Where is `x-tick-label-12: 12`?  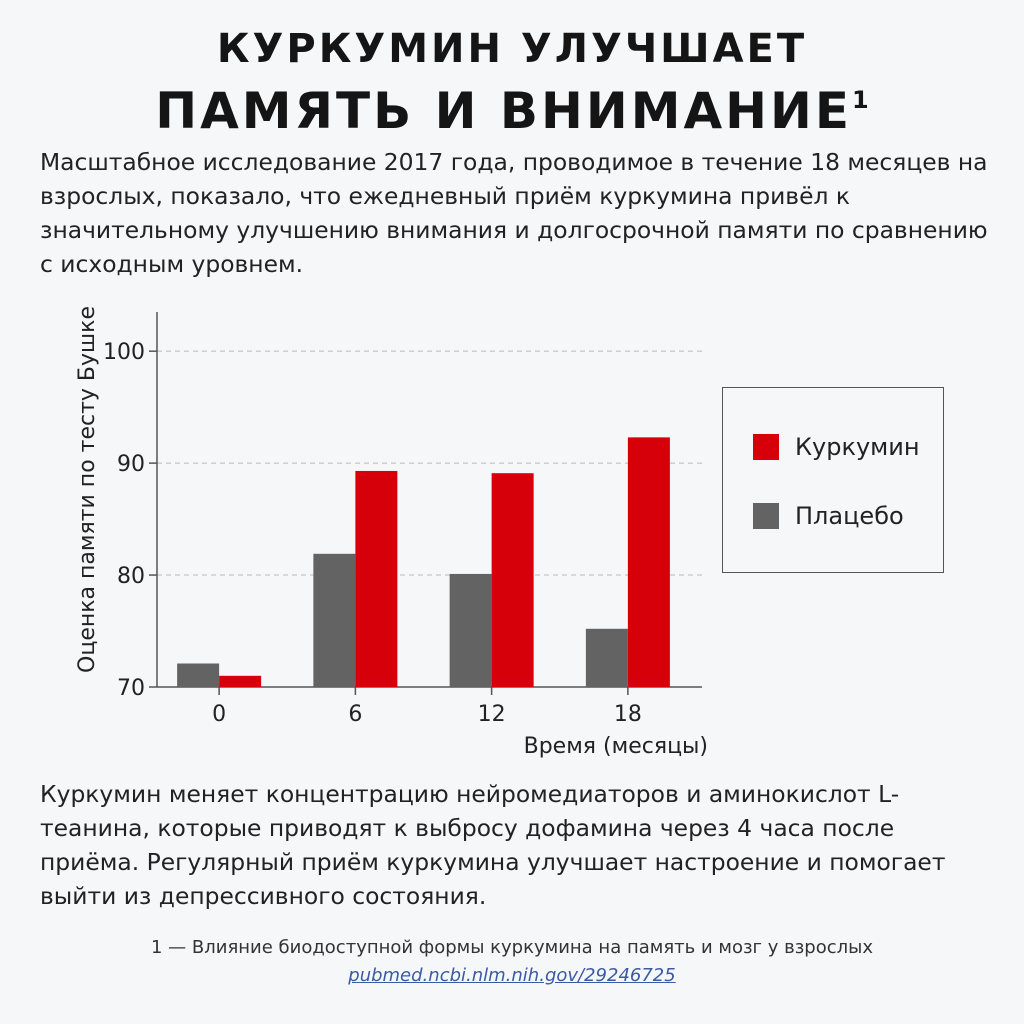 x-tick-label-12: 12 is located at coordinates (492, 714).